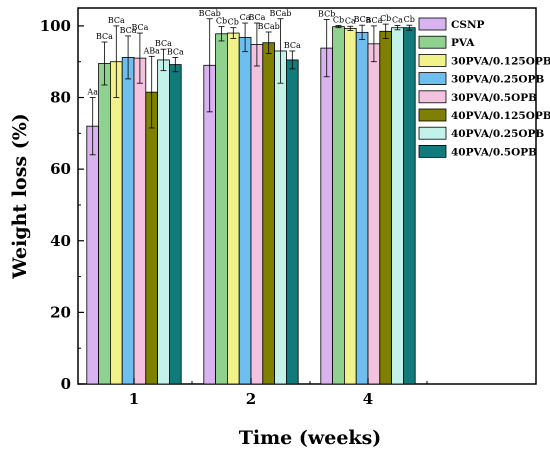 Image resolution: width=550 pixels, height=454 pixels. Describe the element at coordinates (310, 438) in the screenshot. I see `x-axis-title: Time (weeks)` at that location.